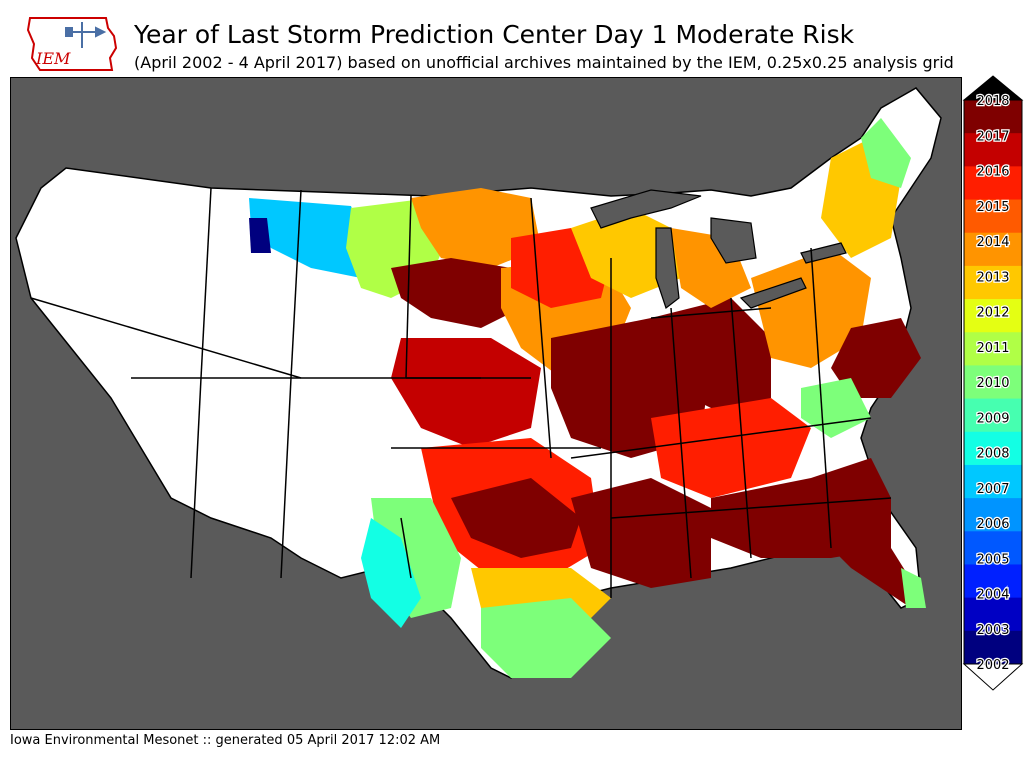 This screenshot has height=768, width=1024. Describe the element at coordinates (86, 35) in the screenshot. I see `weather-vane-icon` at that location.